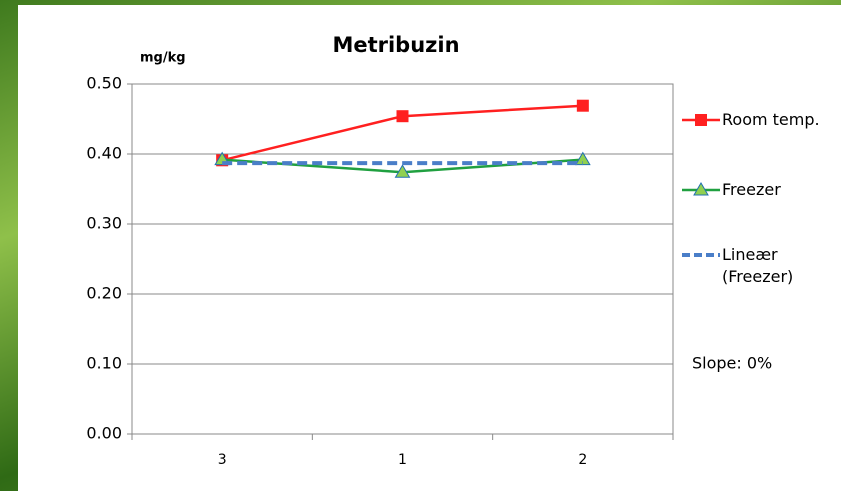  Describe the element at coordinates (582, 460) in the screenshot. I see `x-tick-label: 2` at that location.